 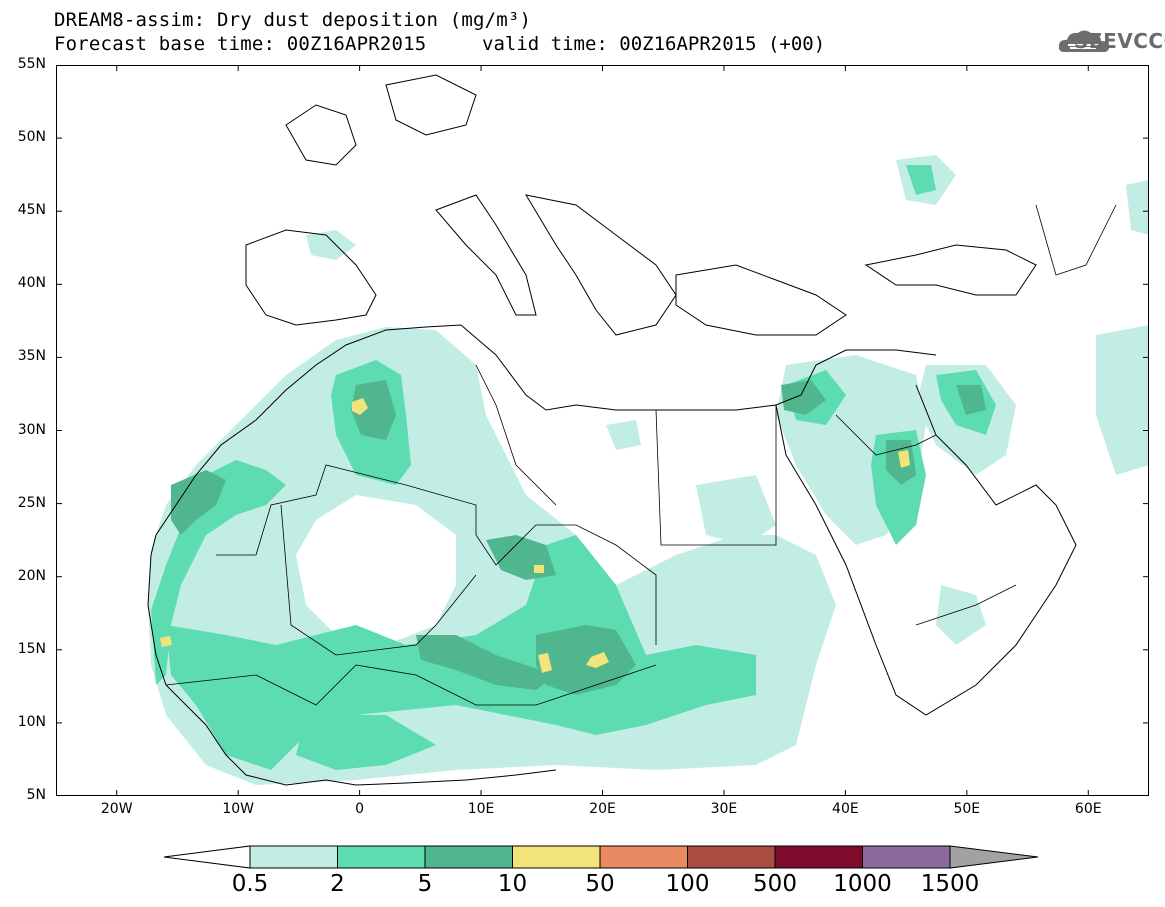 I want to click on lon-label: 10E, so click(x=481, y=809).